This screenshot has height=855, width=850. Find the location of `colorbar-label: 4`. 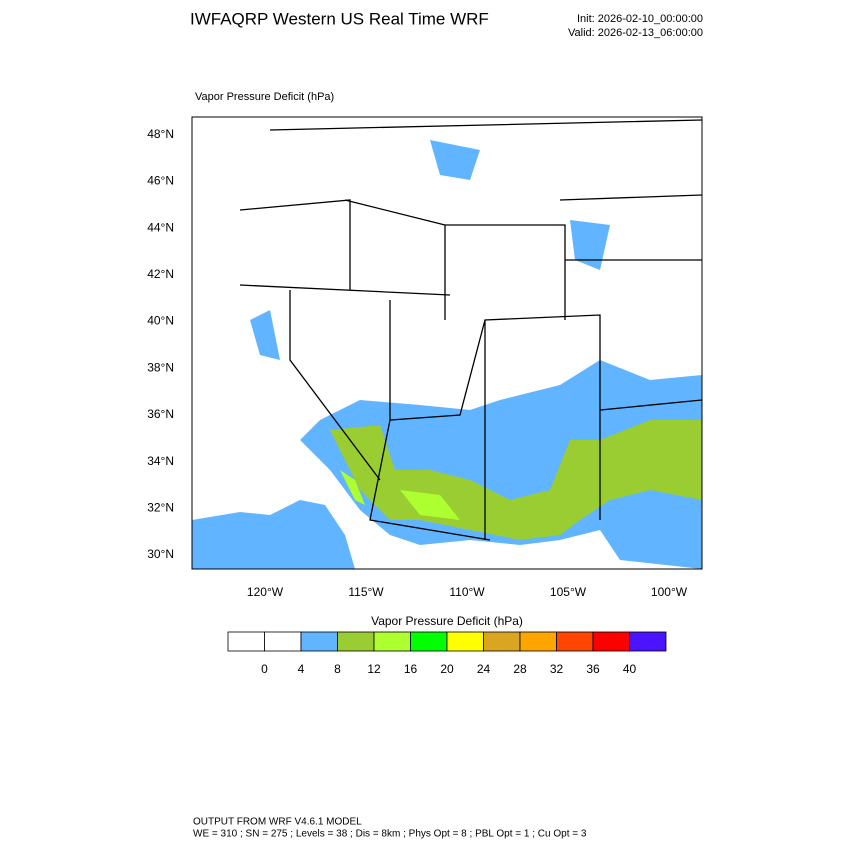

colorbar-label: 4 is located at coordinates (301, 669).